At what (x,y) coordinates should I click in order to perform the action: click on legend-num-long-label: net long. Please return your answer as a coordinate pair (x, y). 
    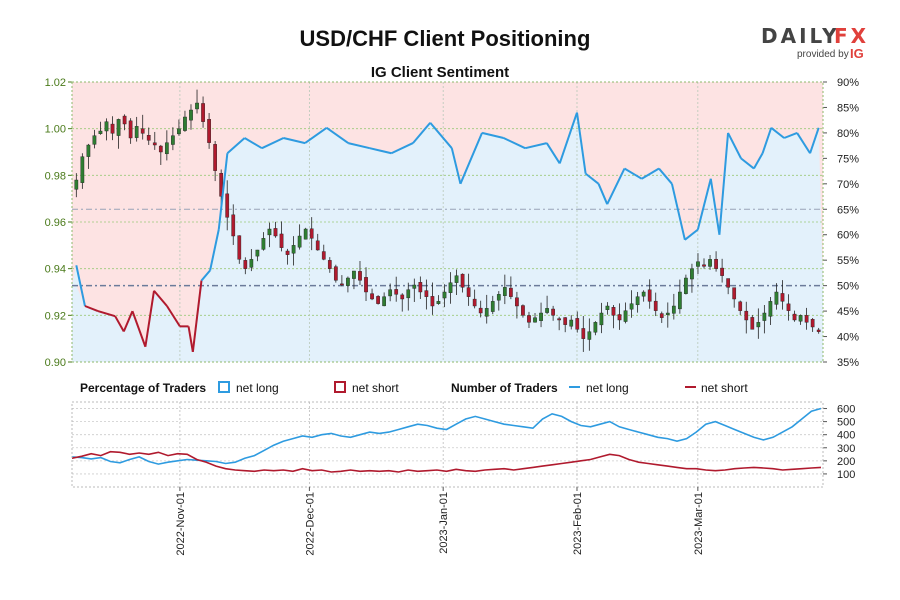
    Looking at the image, I should click on (607, 388).